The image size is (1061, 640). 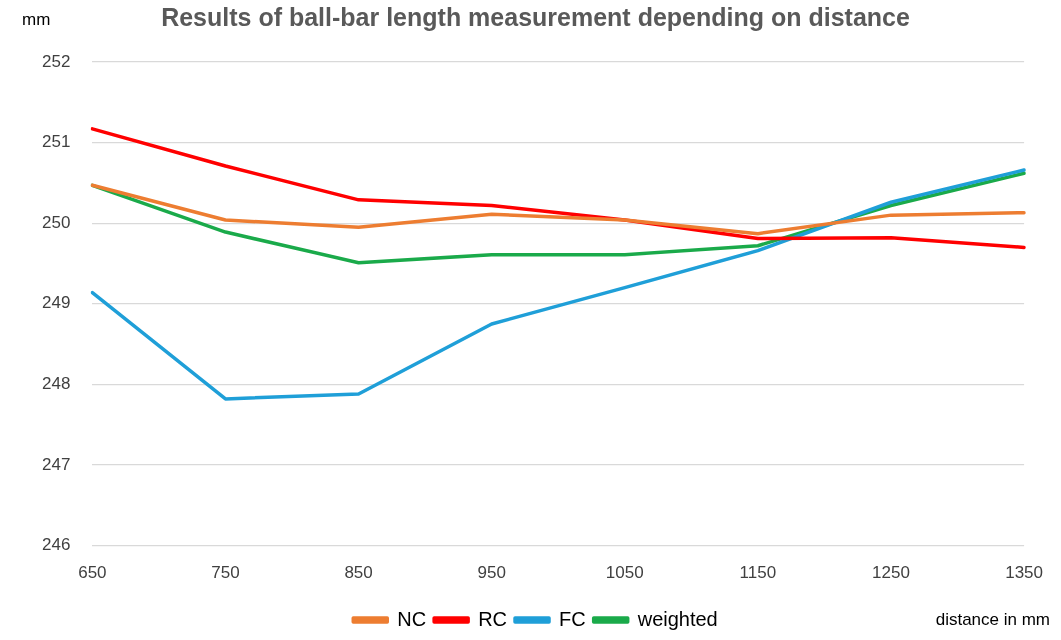 What do you see at coordinates (56, 545) in the screenshot?
I see `y-tick-label: 246` at bounding box center [56, 545].